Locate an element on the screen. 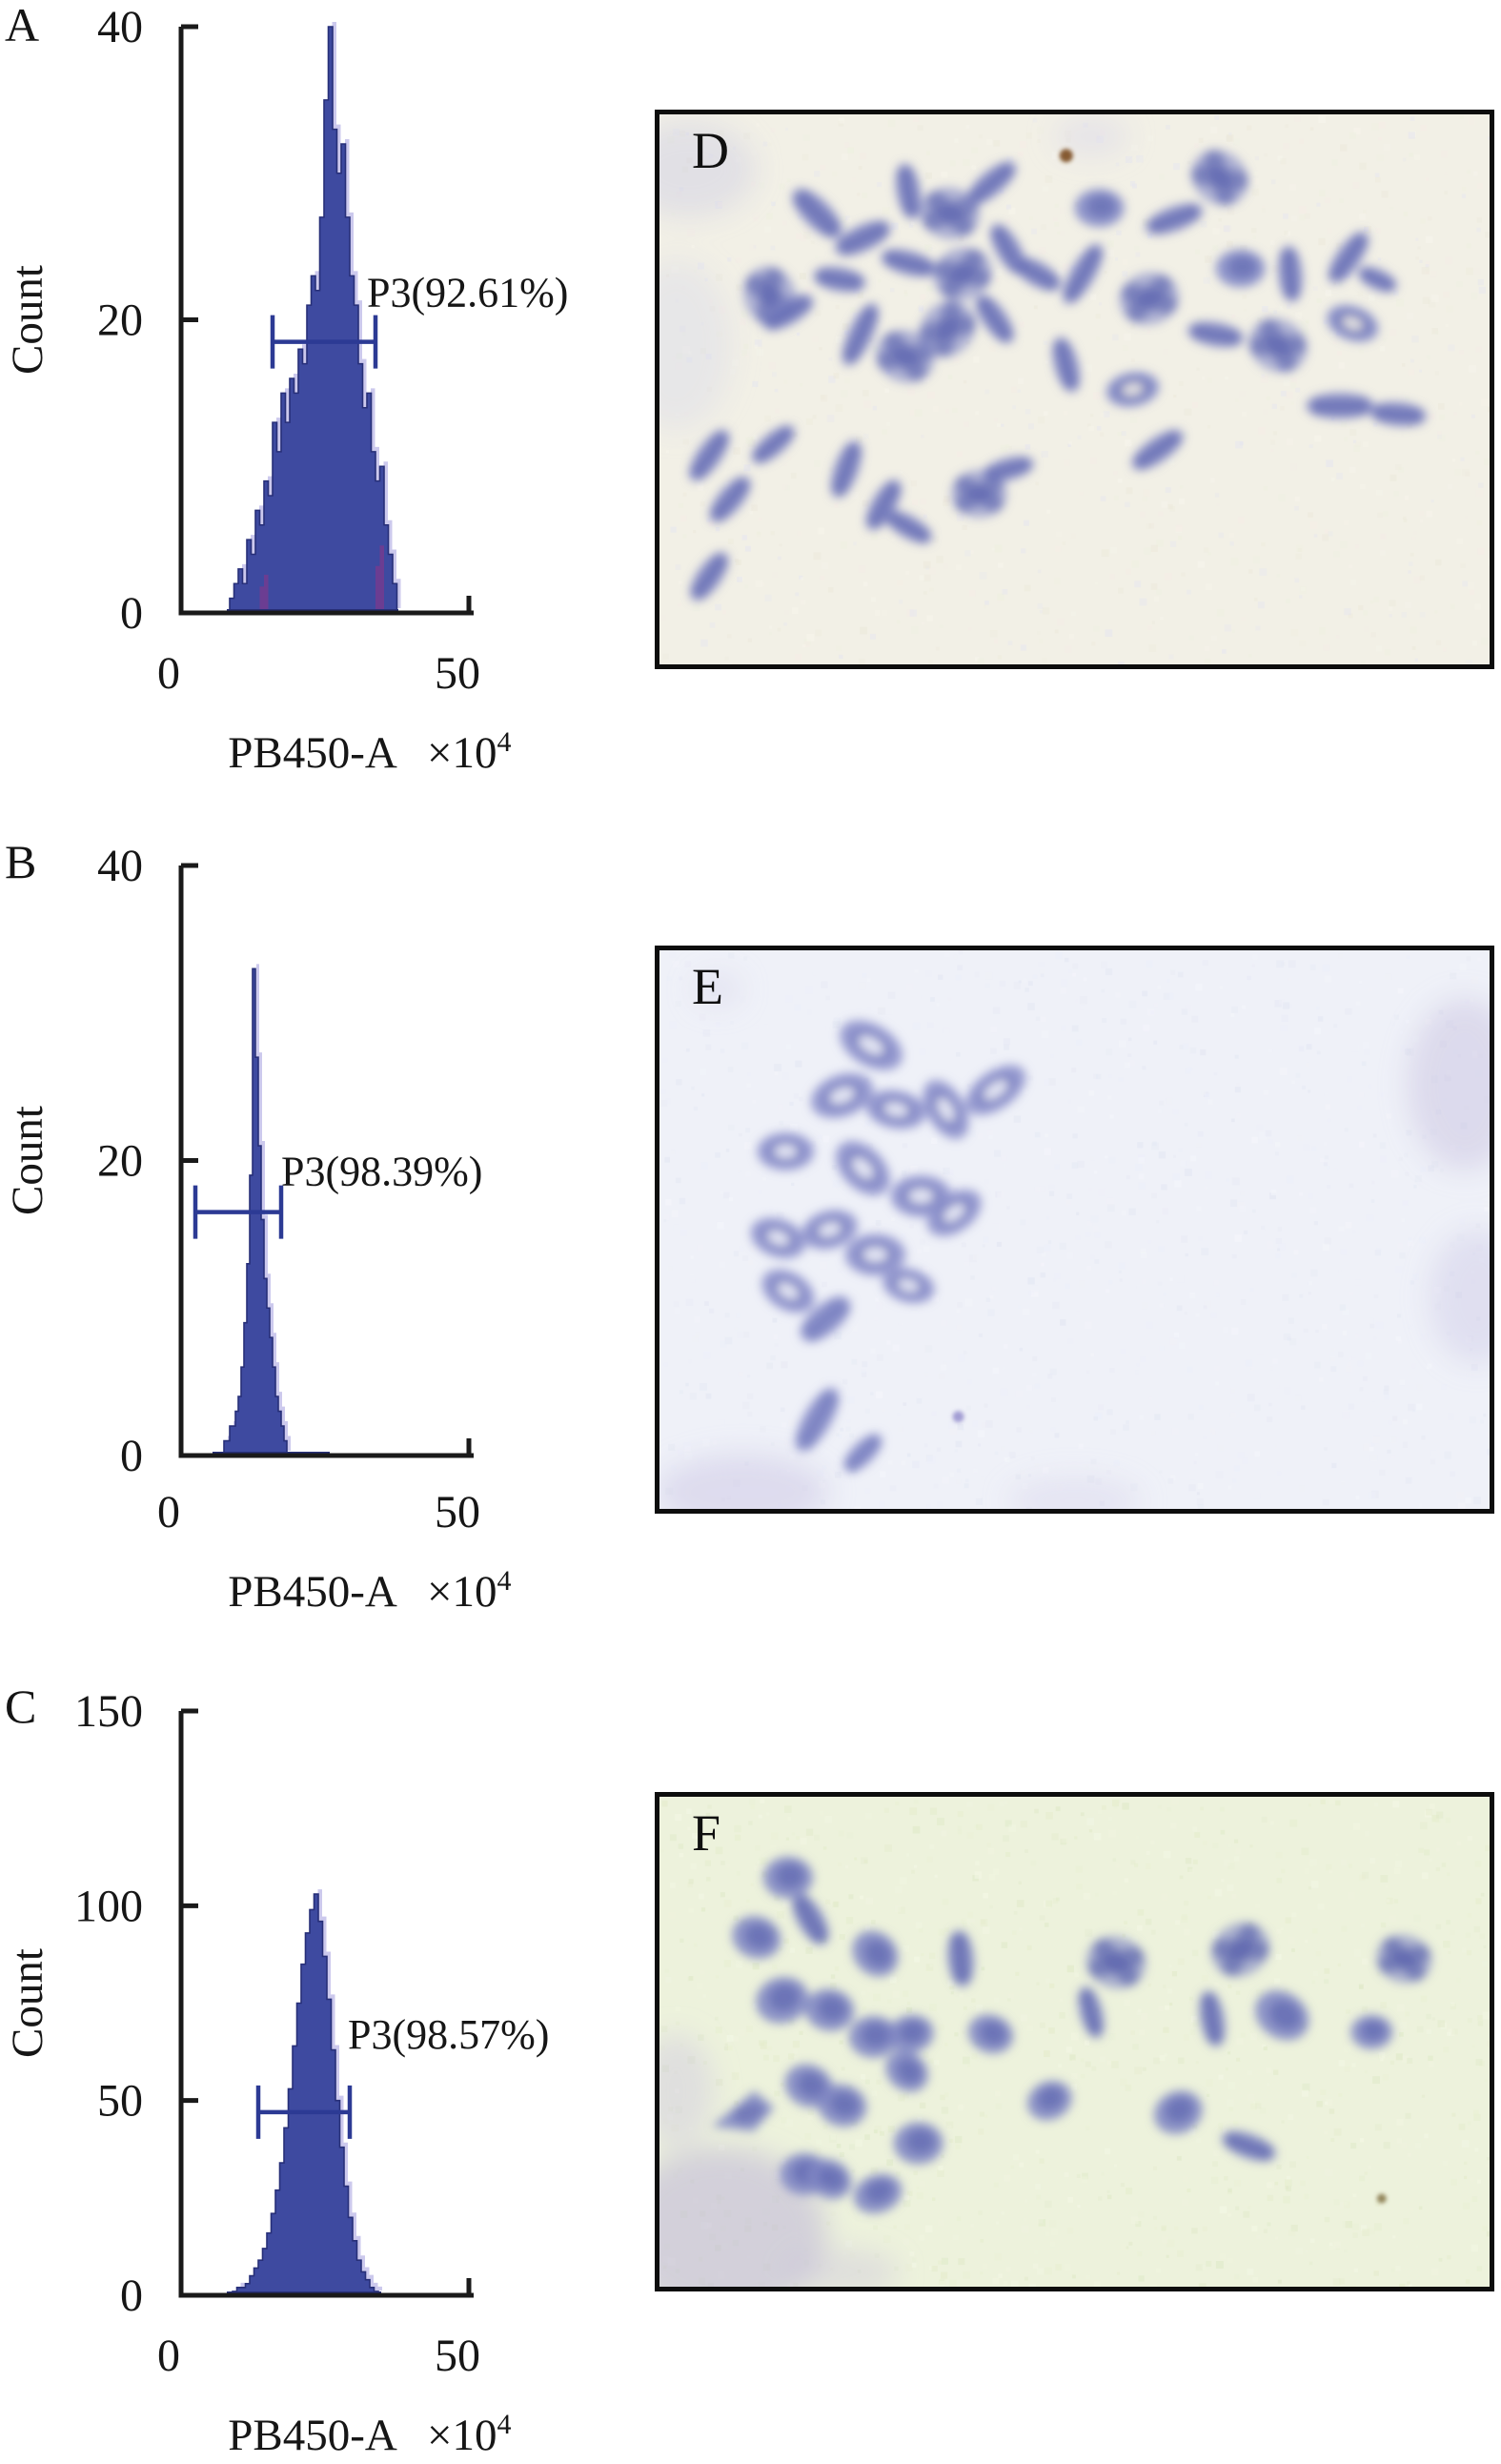 This screenshot has height=2464, width=1501. axes-A is located at coordinates (326, 321).